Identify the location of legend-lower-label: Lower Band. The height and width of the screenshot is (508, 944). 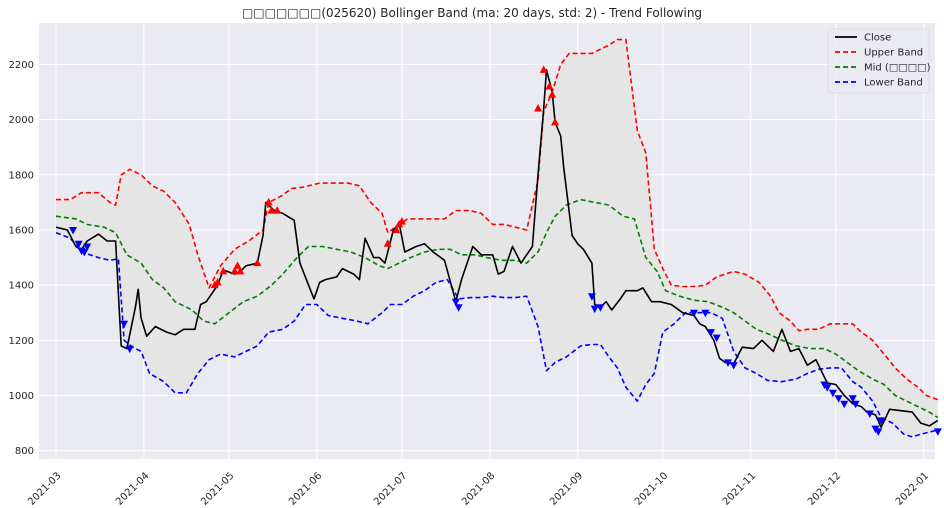
(893, 83).